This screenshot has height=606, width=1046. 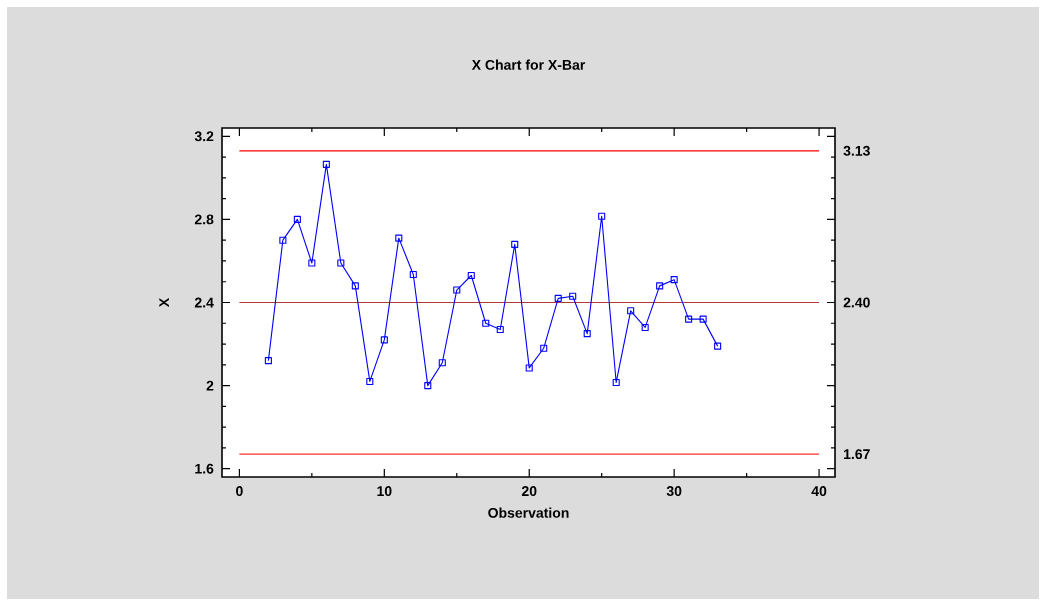 I want to click on ref-line-label: 1.67, so click(x=857, y=454).